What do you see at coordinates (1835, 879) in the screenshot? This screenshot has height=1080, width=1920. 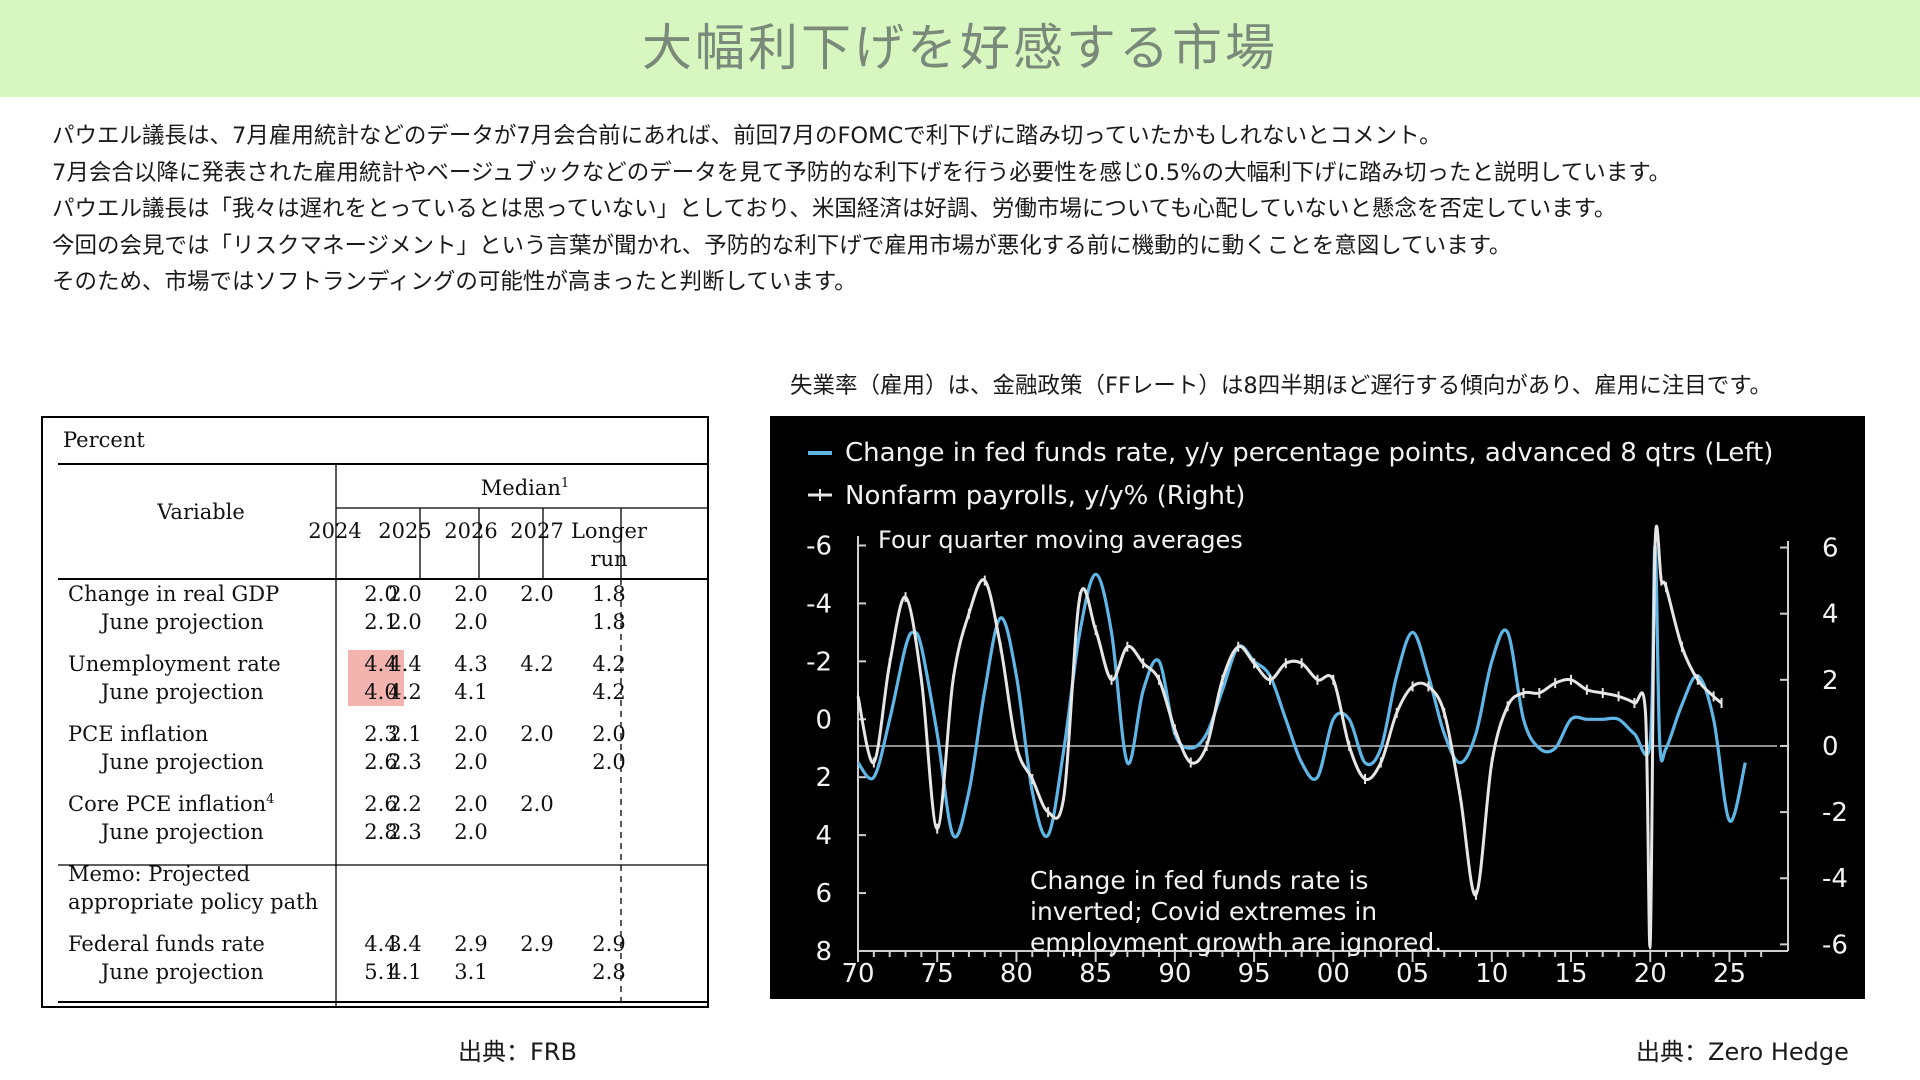 I see `right-axis-tick-label: -4` at bounding box center [1835, 879].